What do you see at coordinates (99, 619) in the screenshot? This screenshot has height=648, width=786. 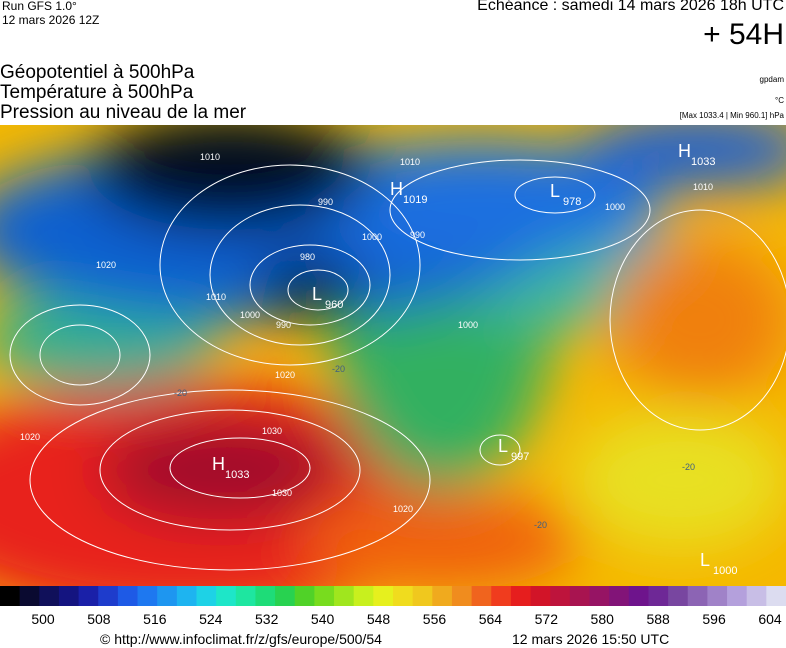 I see `colorbar-tick-label: 508` at bounding box center [99, 619].